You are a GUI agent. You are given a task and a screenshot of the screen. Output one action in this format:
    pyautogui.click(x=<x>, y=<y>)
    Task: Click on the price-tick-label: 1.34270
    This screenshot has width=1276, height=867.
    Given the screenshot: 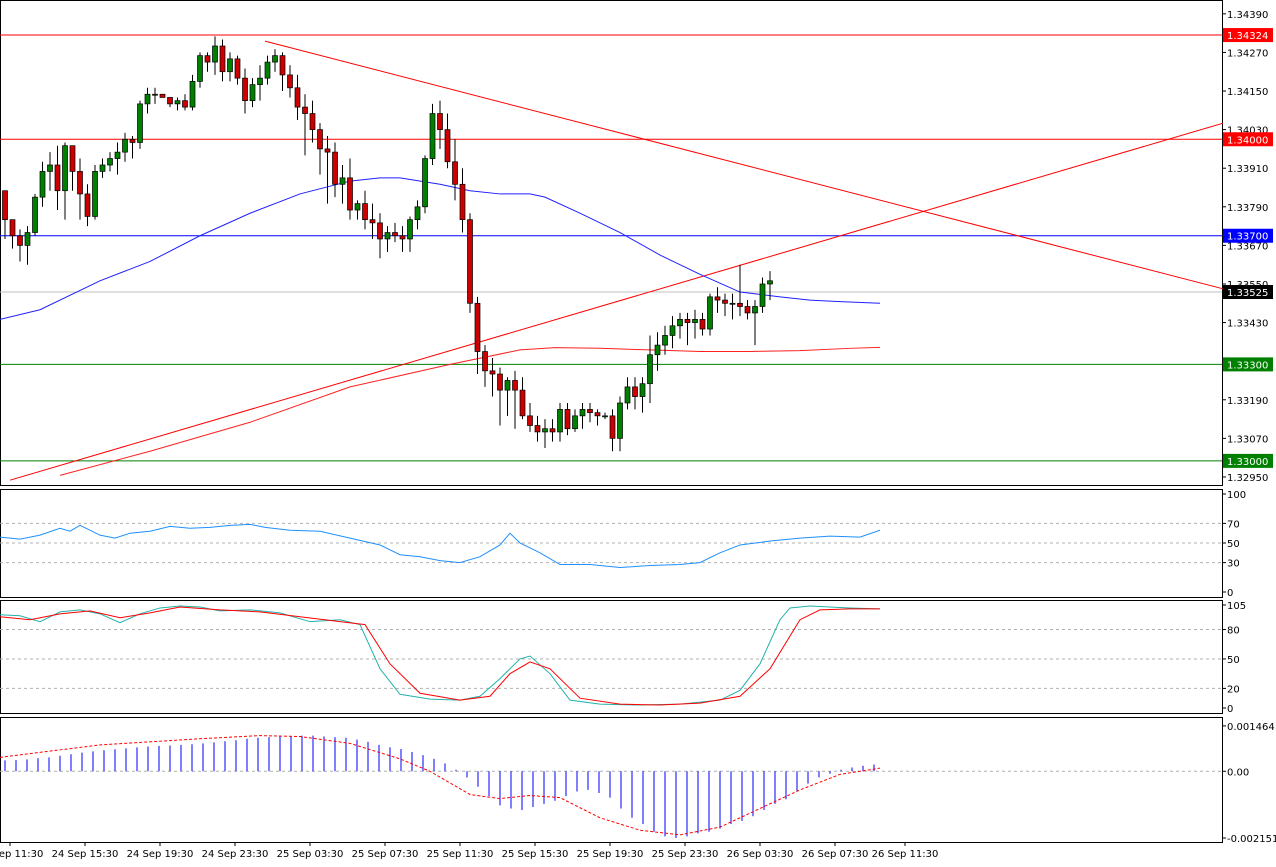 What is the action you would take?
    pyautogui.click(x=1247, y=53)
    